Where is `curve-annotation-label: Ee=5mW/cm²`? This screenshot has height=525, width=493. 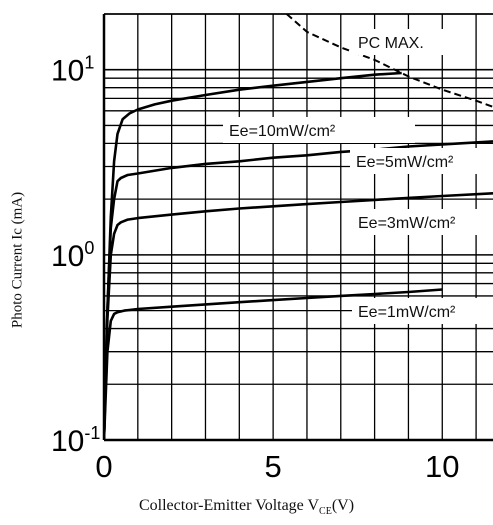
curve-annotation-label: Ee=5mW/cm² is located at coordinates (405, 162).